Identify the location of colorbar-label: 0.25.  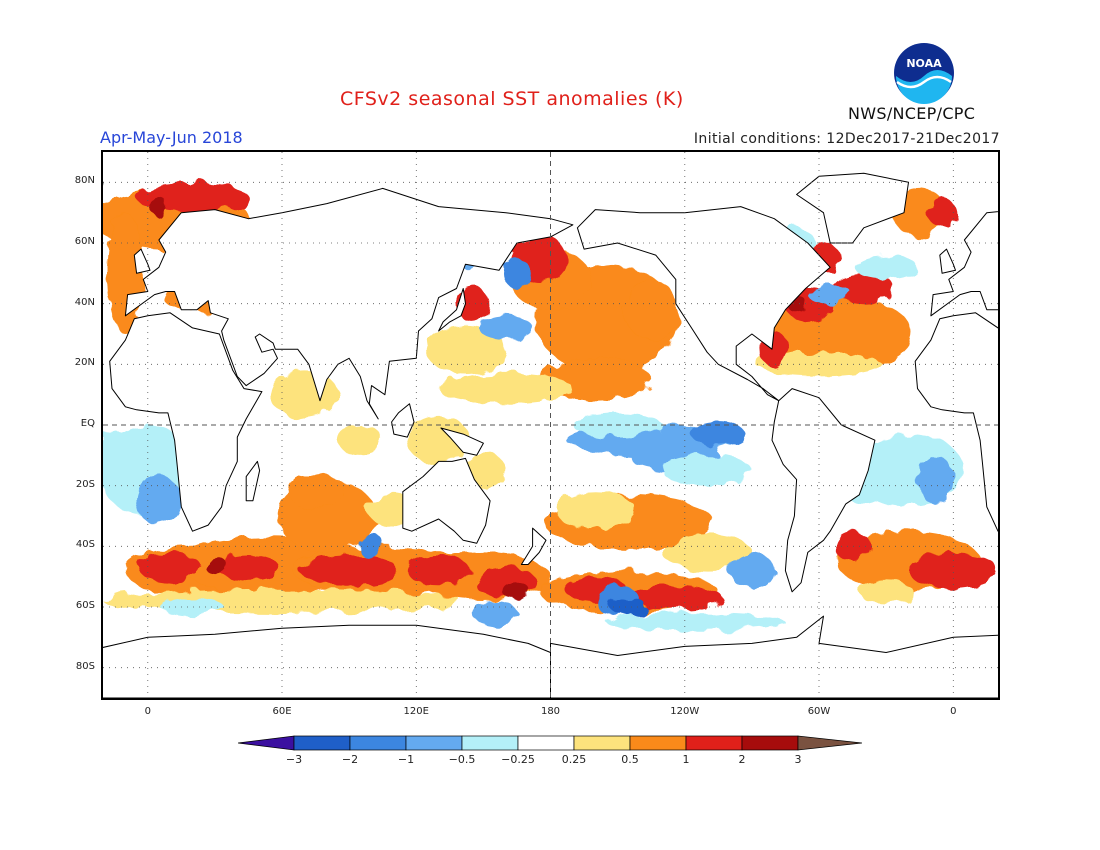
(574, 759).